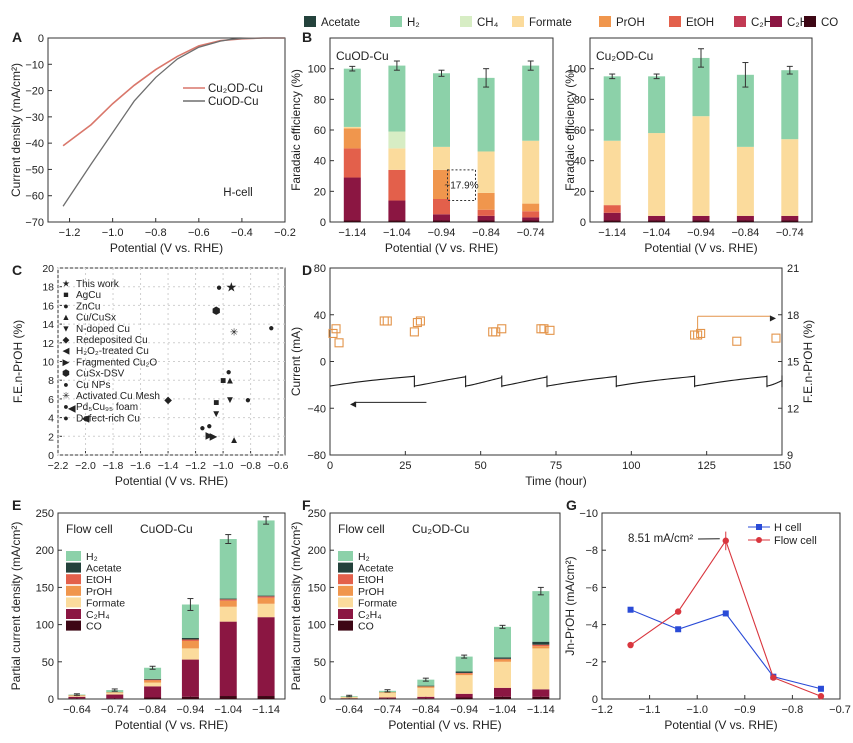 Image resolution: width=853 pixels, height=743 pixels. I want to click on y-tick-label: 6, so click(51, 400).